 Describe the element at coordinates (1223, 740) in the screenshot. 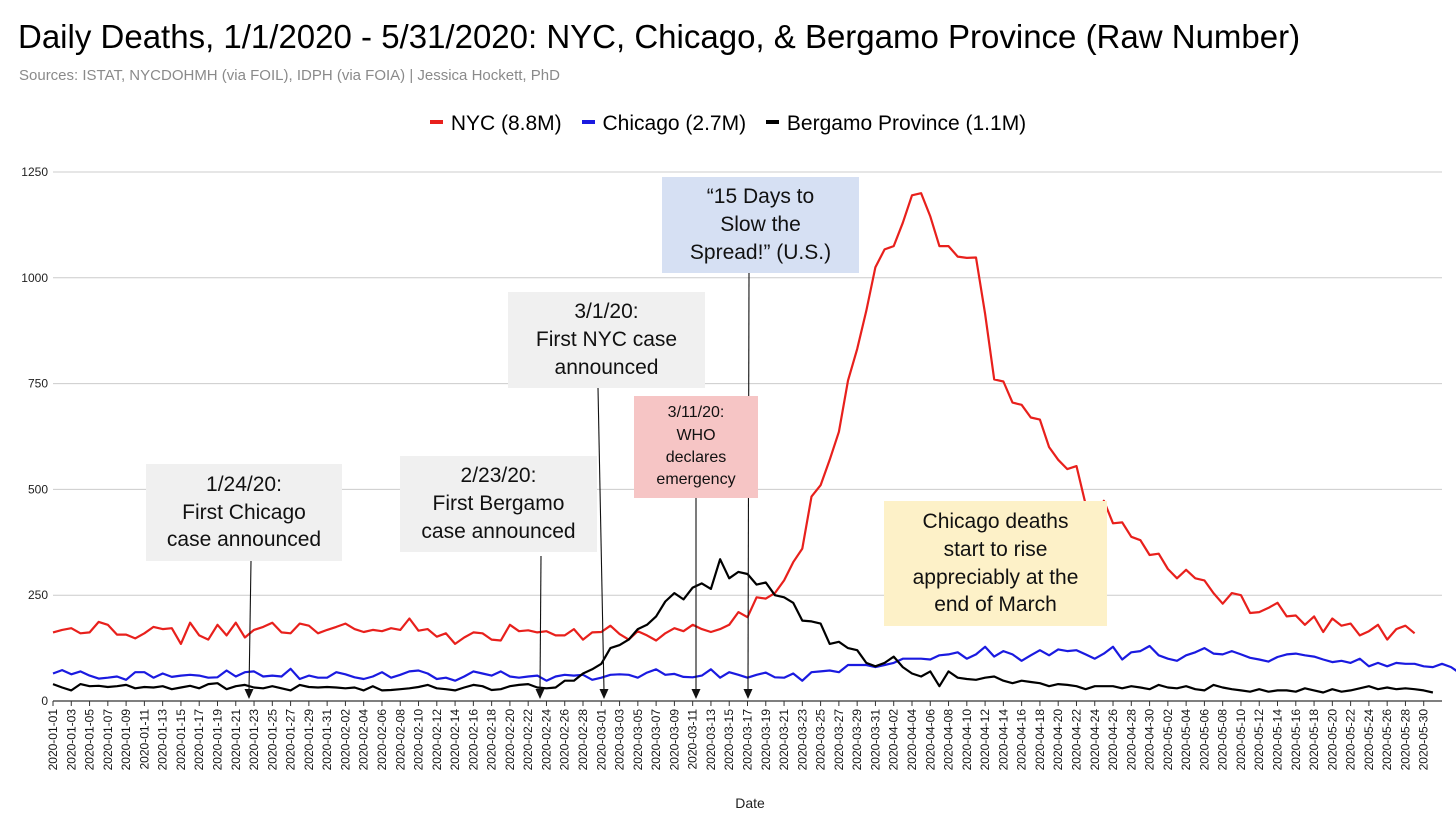

I see `x-tick-label: 2020-05-08` at that location.